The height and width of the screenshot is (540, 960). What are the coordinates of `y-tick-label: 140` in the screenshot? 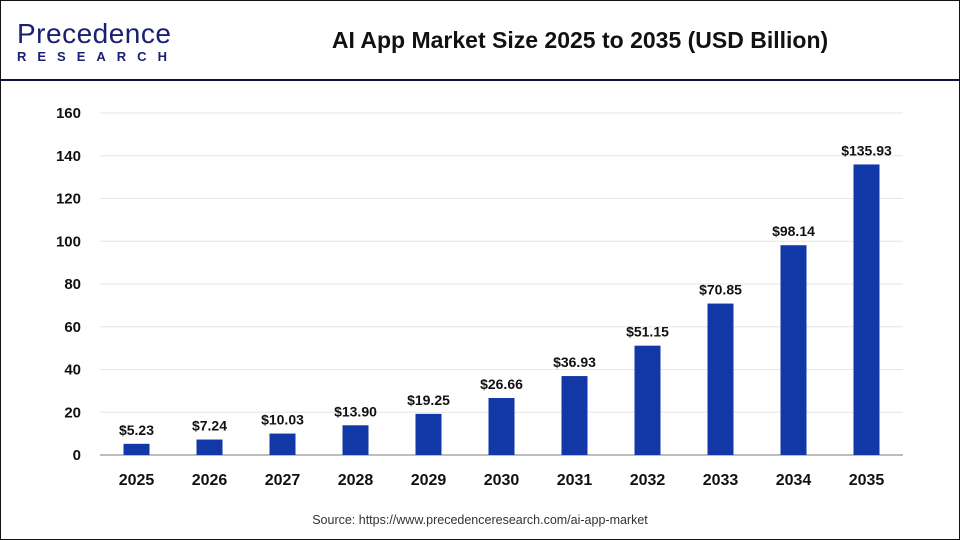 It's located at (68, 156).